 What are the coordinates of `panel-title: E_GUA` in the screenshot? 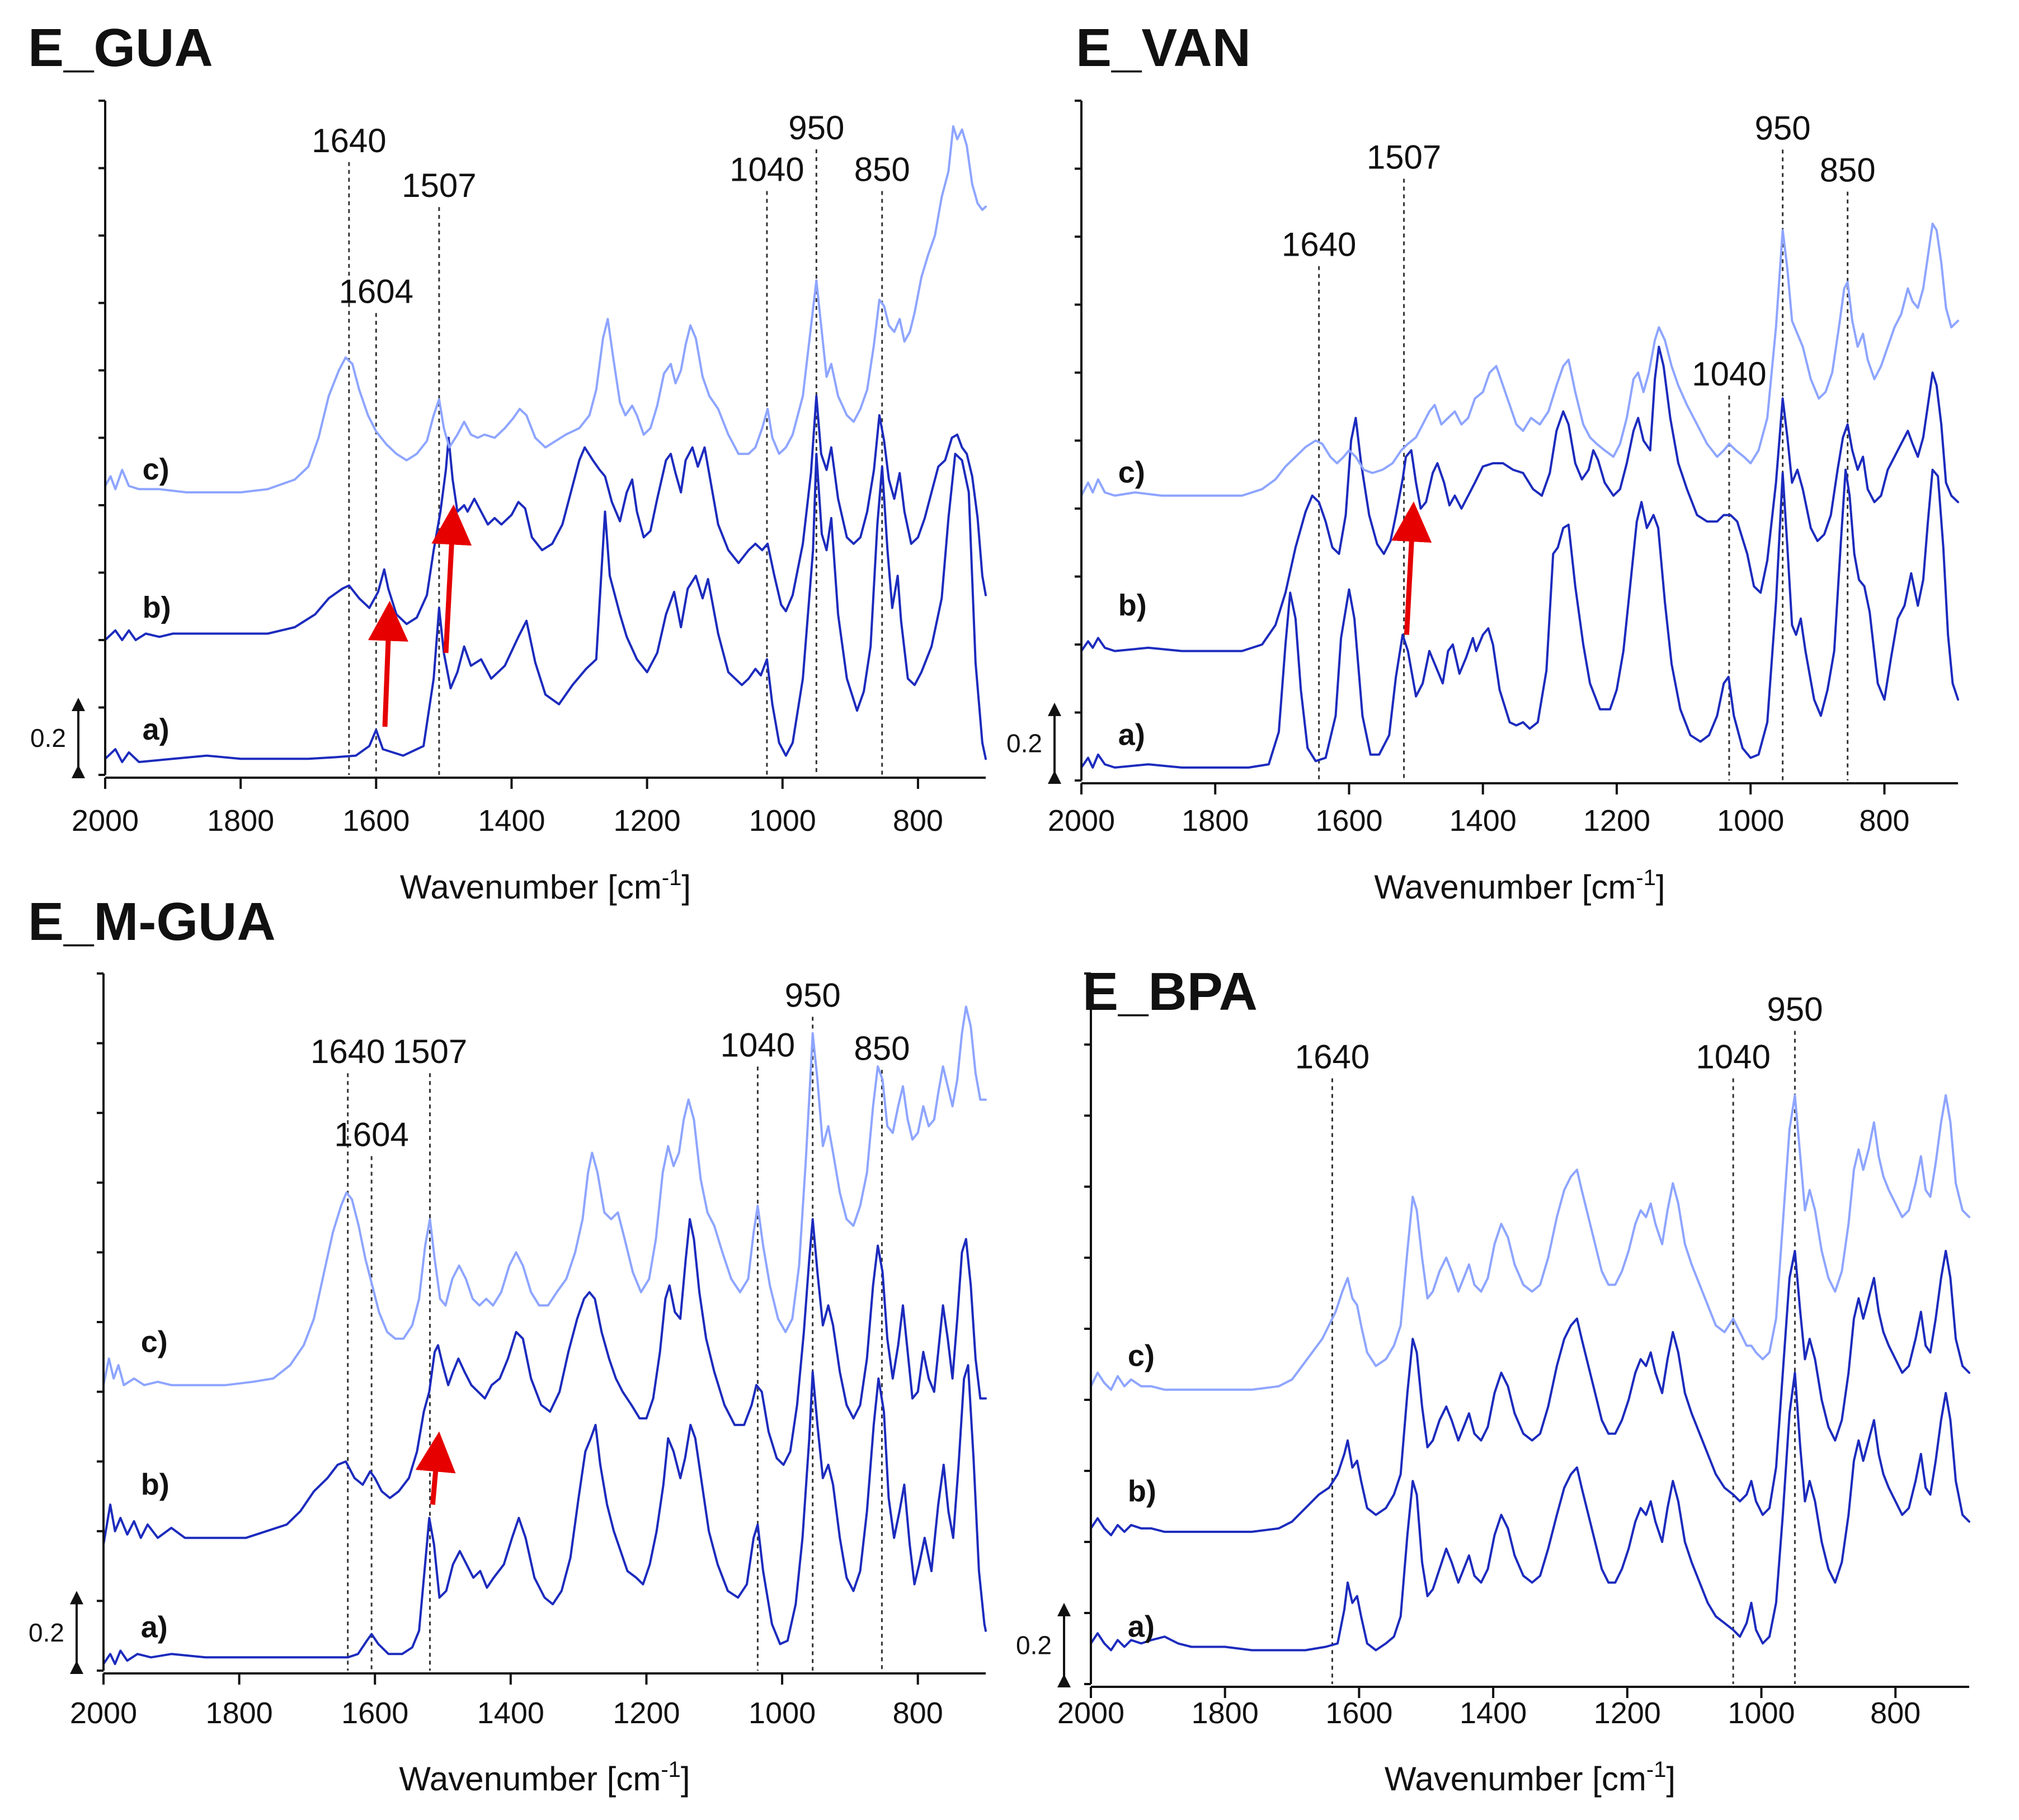 It's located at (120, 48).